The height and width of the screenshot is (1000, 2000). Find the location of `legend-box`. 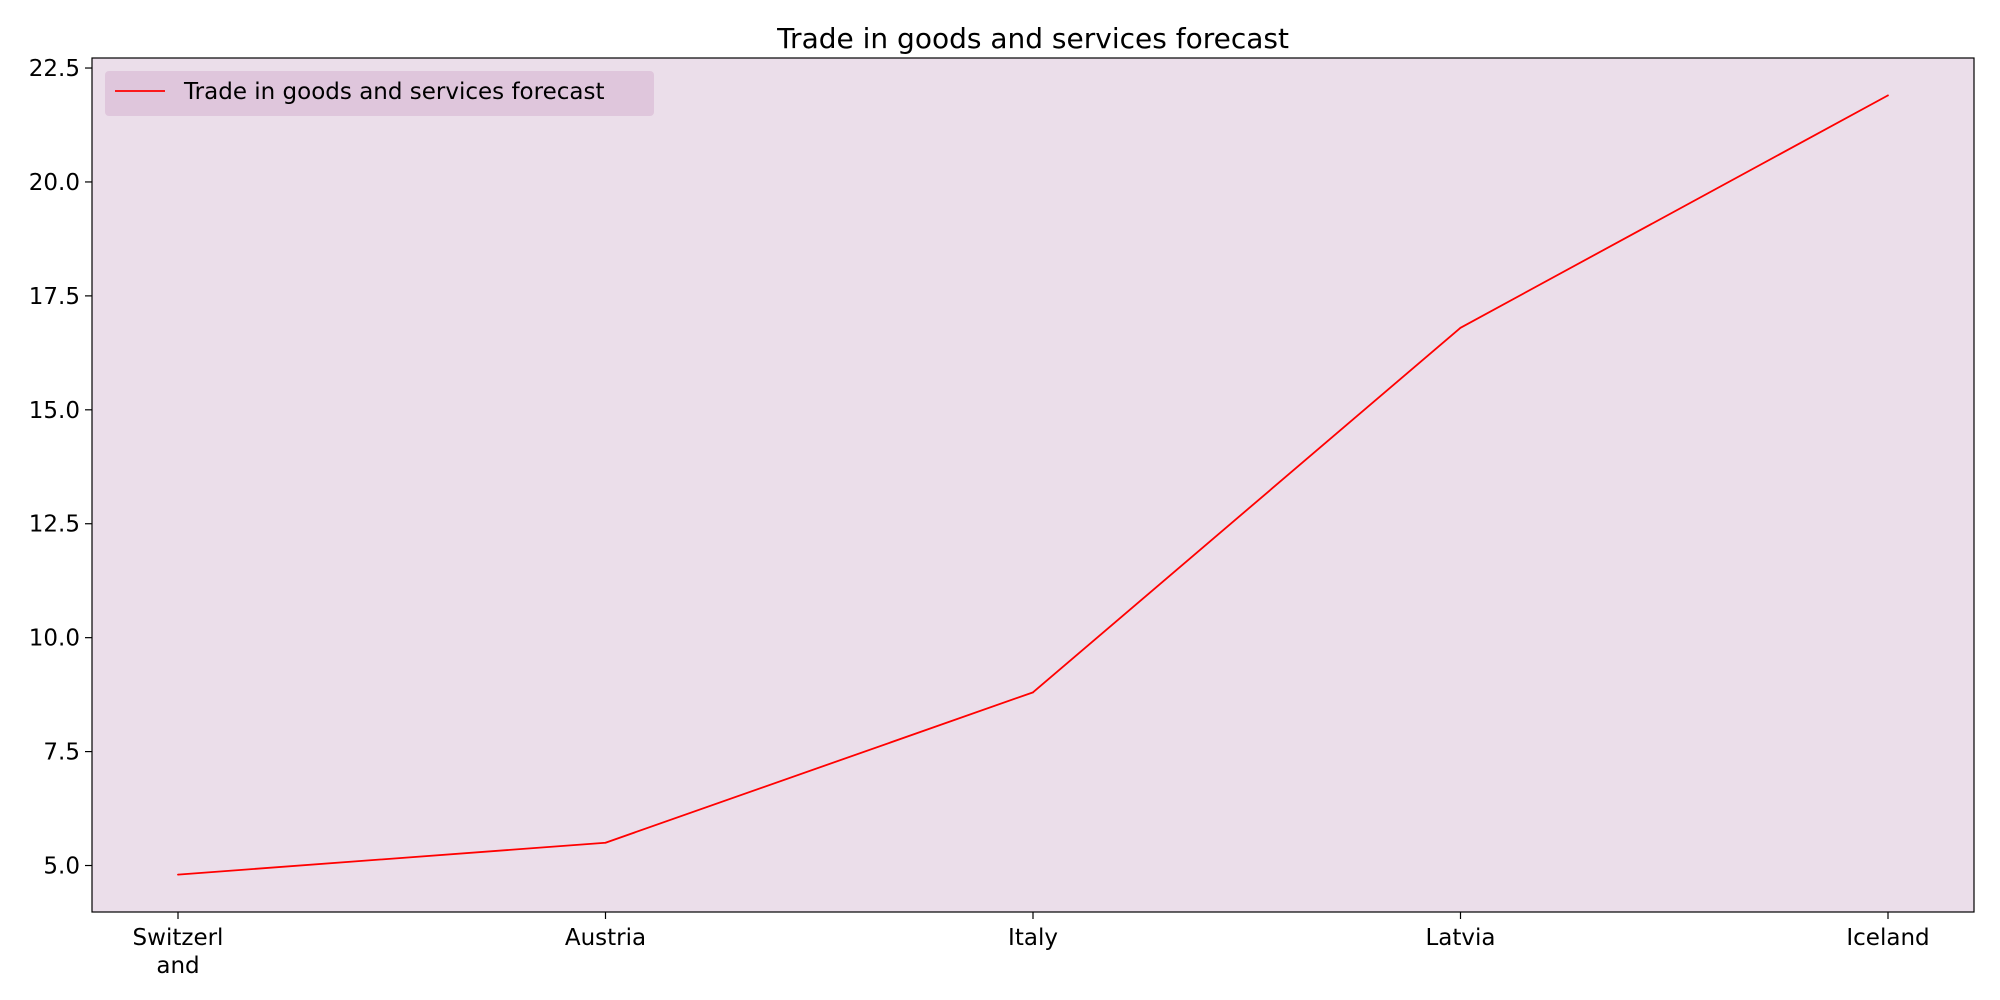

legend-box is located at coordinates (379, 93).